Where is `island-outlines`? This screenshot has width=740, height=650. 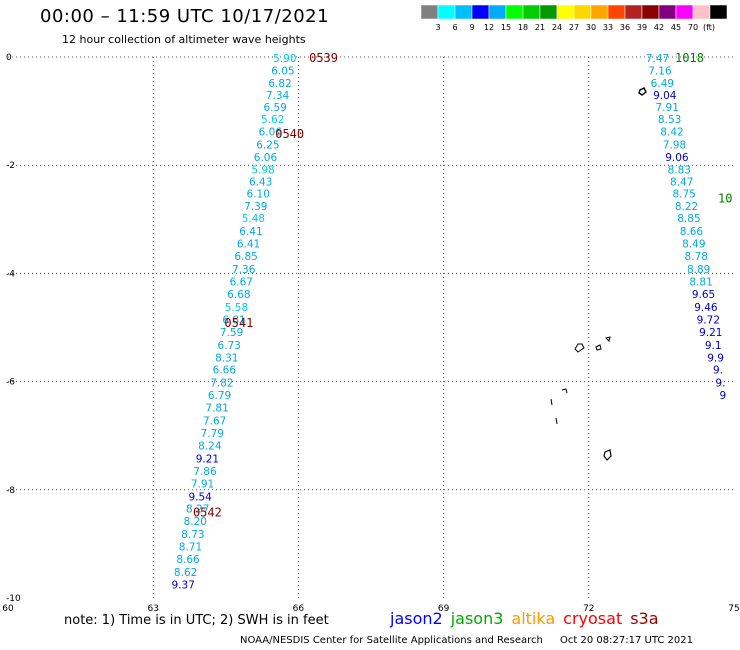
island-outlines is located at coordinates (598, 274).